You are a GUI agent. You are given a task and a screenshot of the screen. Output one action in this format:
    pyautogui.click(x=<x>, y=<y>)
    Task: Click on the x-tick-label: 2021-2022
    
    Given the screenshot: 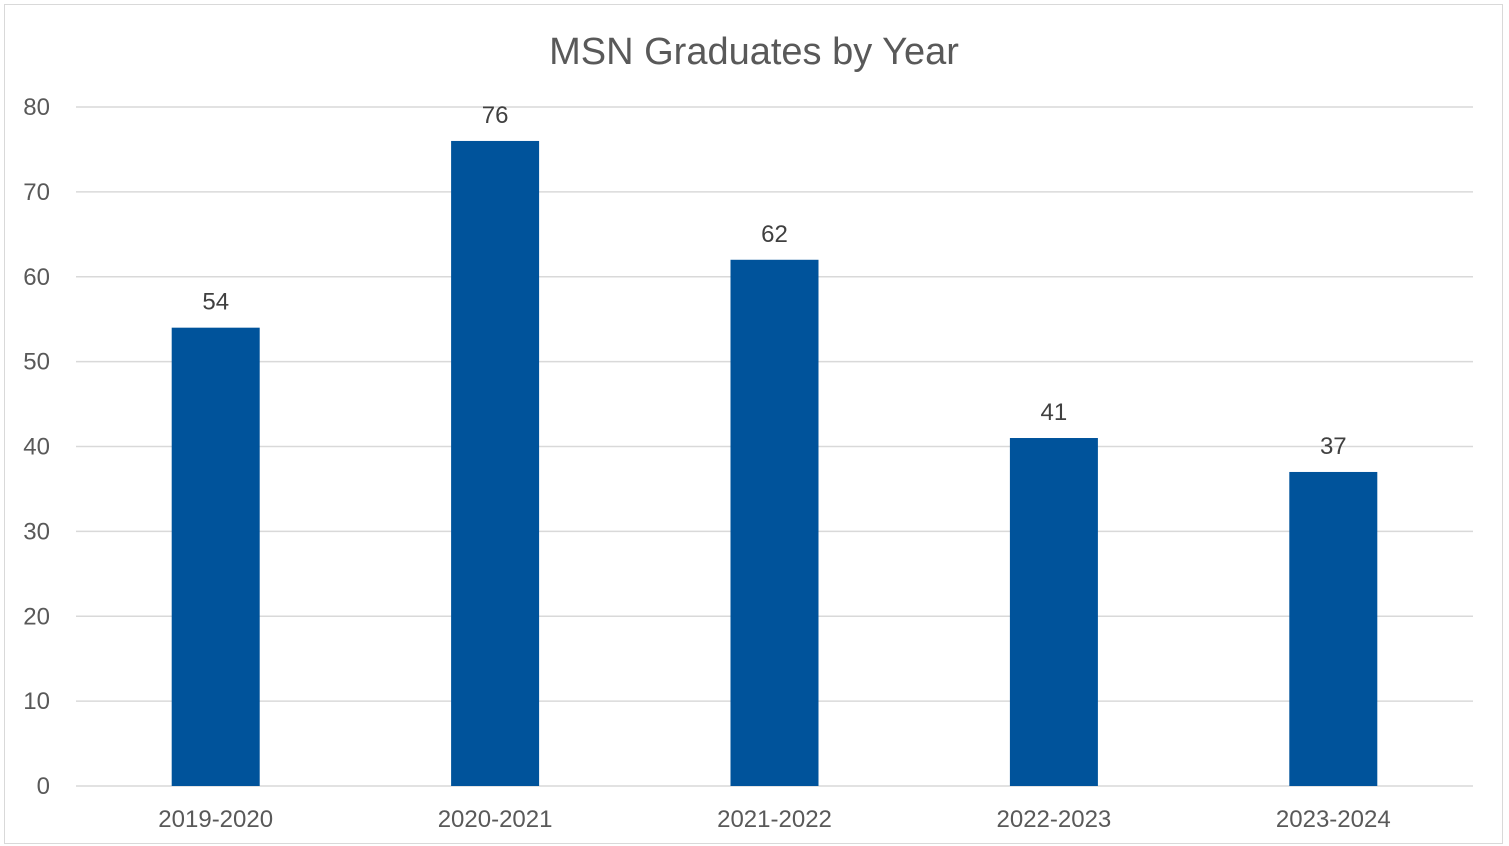 What is the action you would take?
    pyautogui.click(x=774, y=819)
    